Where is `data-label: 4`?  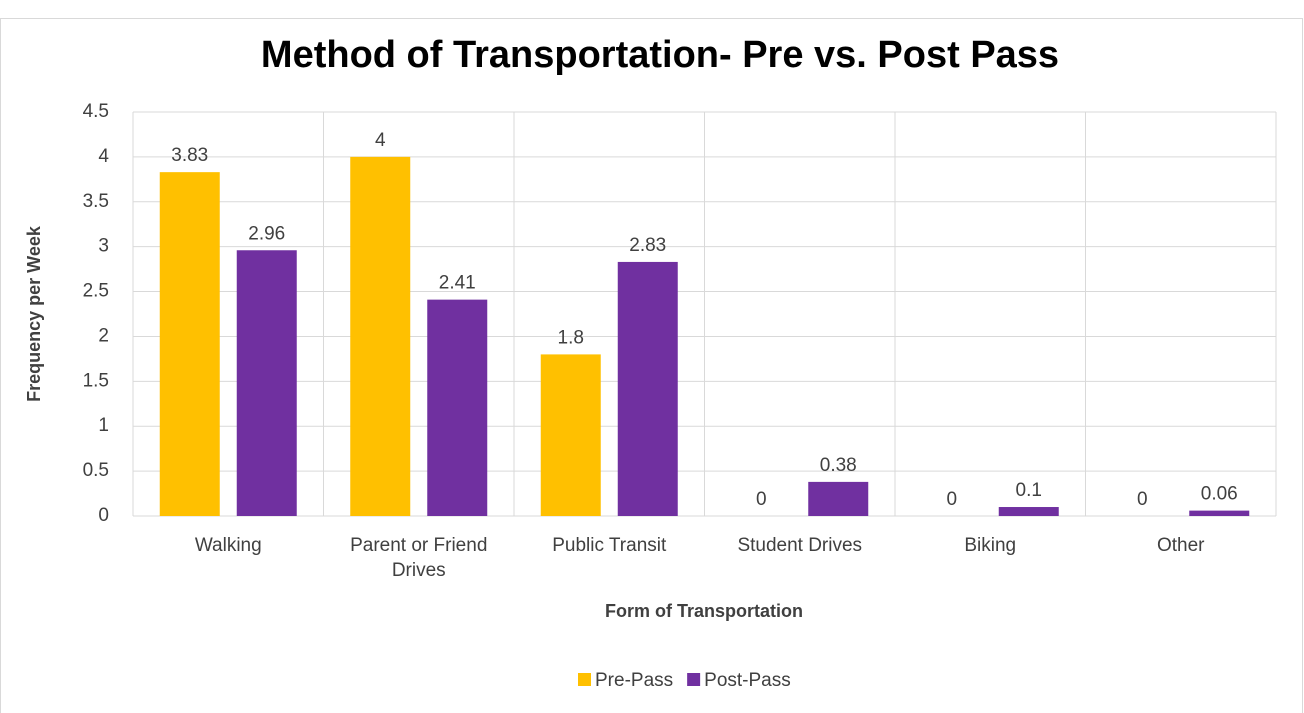
data-label: 4 is located at coordinates (380, 140).